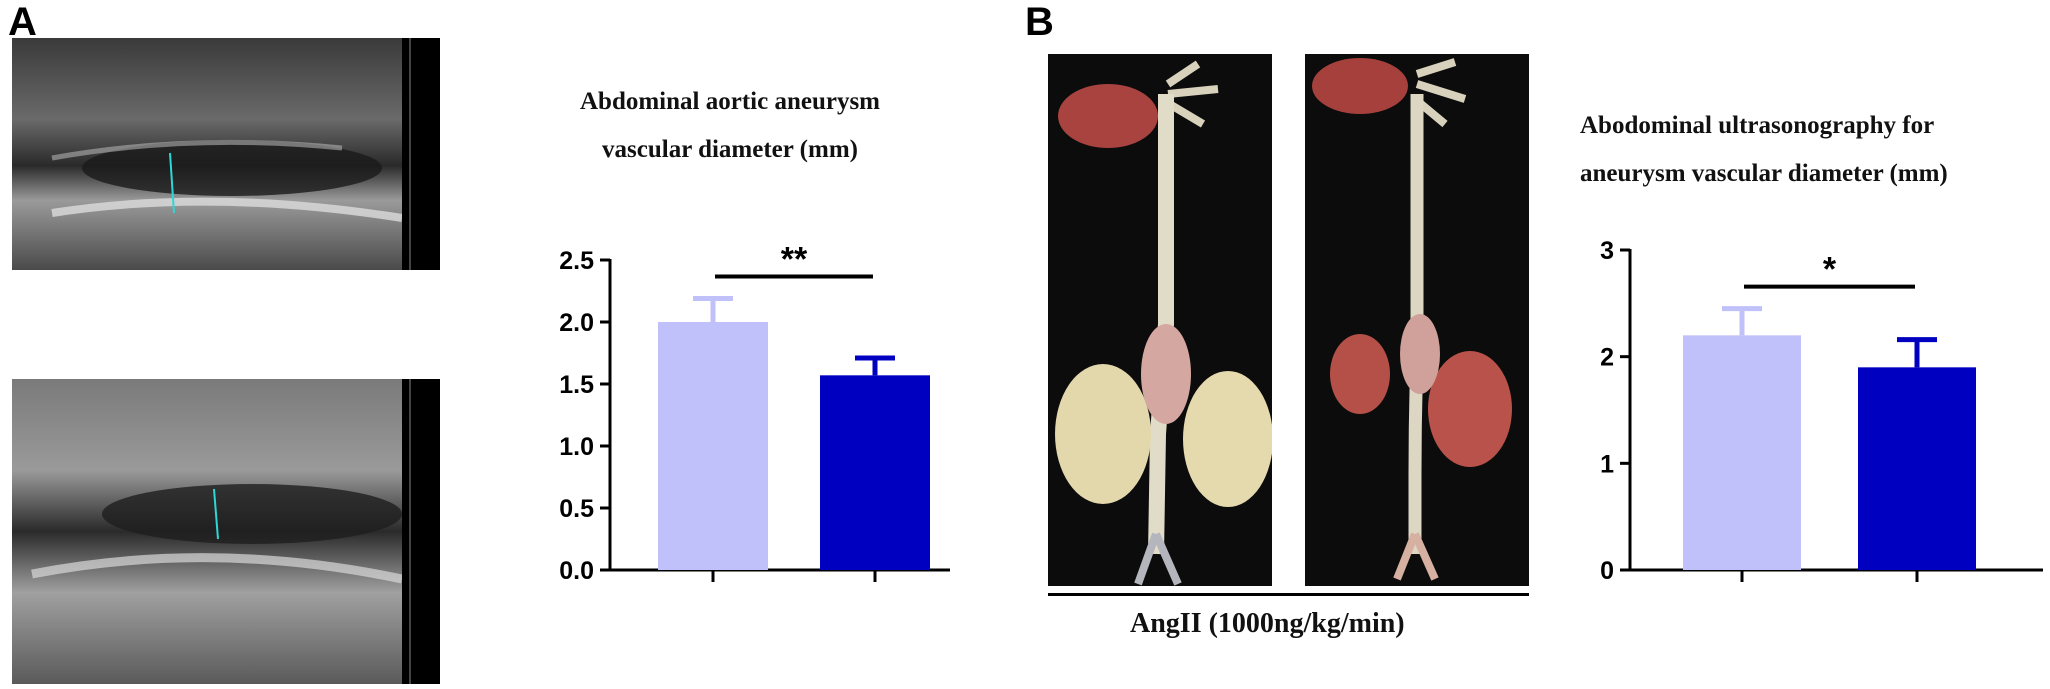  I want to click on chart-b-y-tick-label: 1, so click(1607, 464).